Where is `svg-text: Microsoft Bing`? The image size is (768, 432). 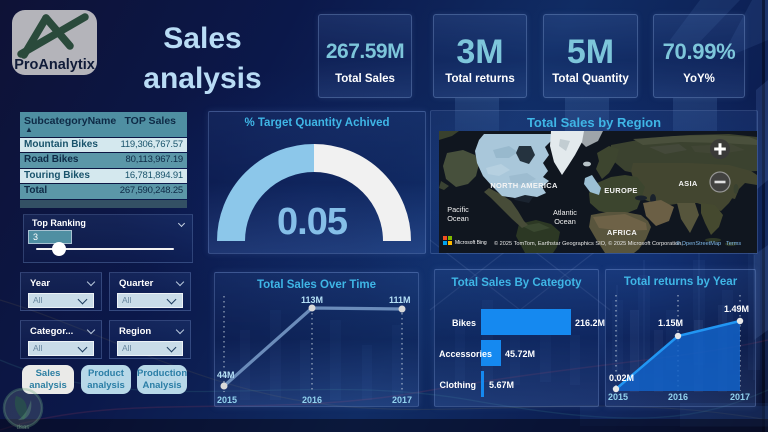 svg-text: Microsoft Bing is located at coordinates (471, 243).